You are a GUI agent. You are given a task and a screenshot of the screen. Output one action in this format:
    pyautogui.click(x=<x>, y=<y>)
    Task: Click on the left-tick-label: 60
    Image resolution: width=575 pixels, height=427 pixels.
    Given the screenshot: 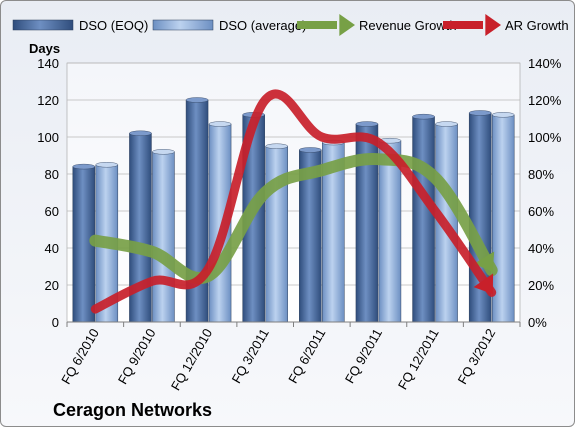 What is the action you would take?
    pyautogui.click(x=52, y=211)
    